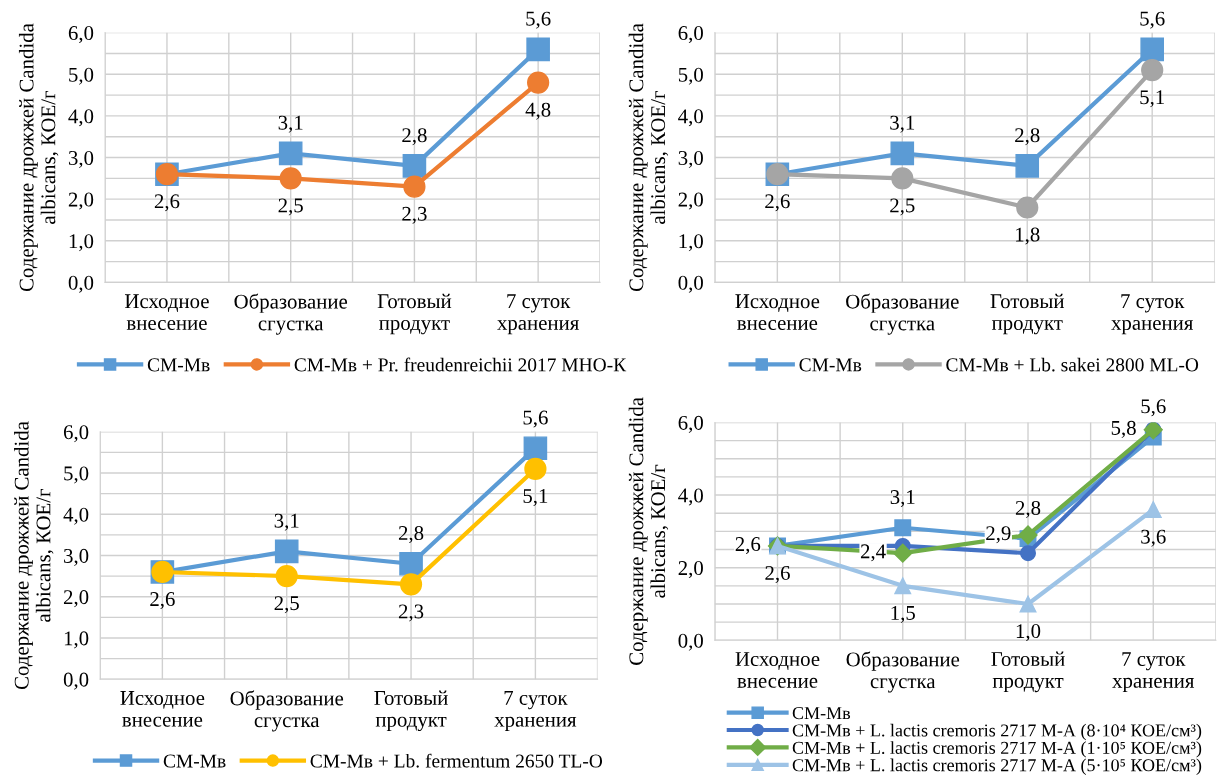 This screenshot has width=1222, height=778. I want to click on data-label: 3,6, so click(1153, 538).